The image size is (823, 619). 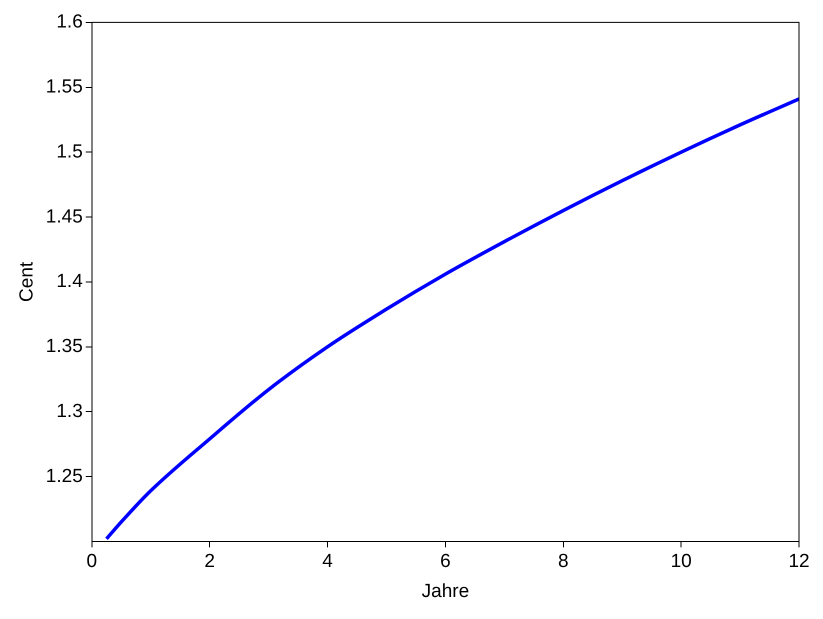 What do you see at coordinates (64, 87) in the screenshot?
I see `y-tick-label: 1.55` at bounding box center [64, 87].